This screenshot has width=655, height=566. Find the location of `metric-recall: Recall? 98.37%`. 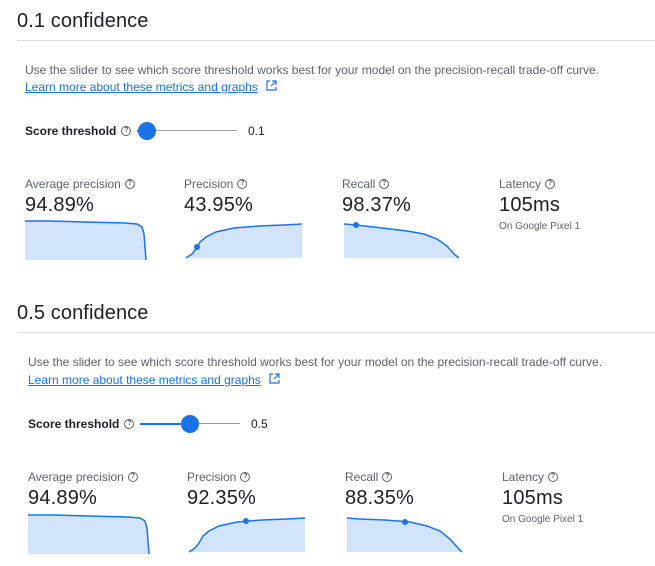

metric-recall: Recall? 98.37% is located at coordinates (404, 197).